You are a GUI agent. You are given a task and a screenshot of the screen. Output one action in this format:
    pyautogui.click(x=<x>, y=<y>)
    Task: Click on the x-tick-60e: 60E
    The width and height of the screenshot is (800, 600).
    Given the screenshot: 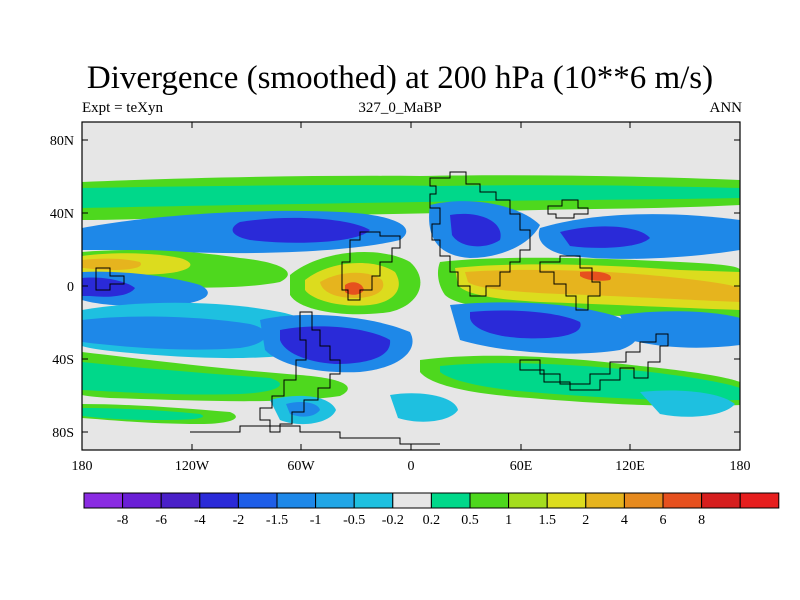 What is the action you would take?
    pyautogui.click(x=521, y=466)
    